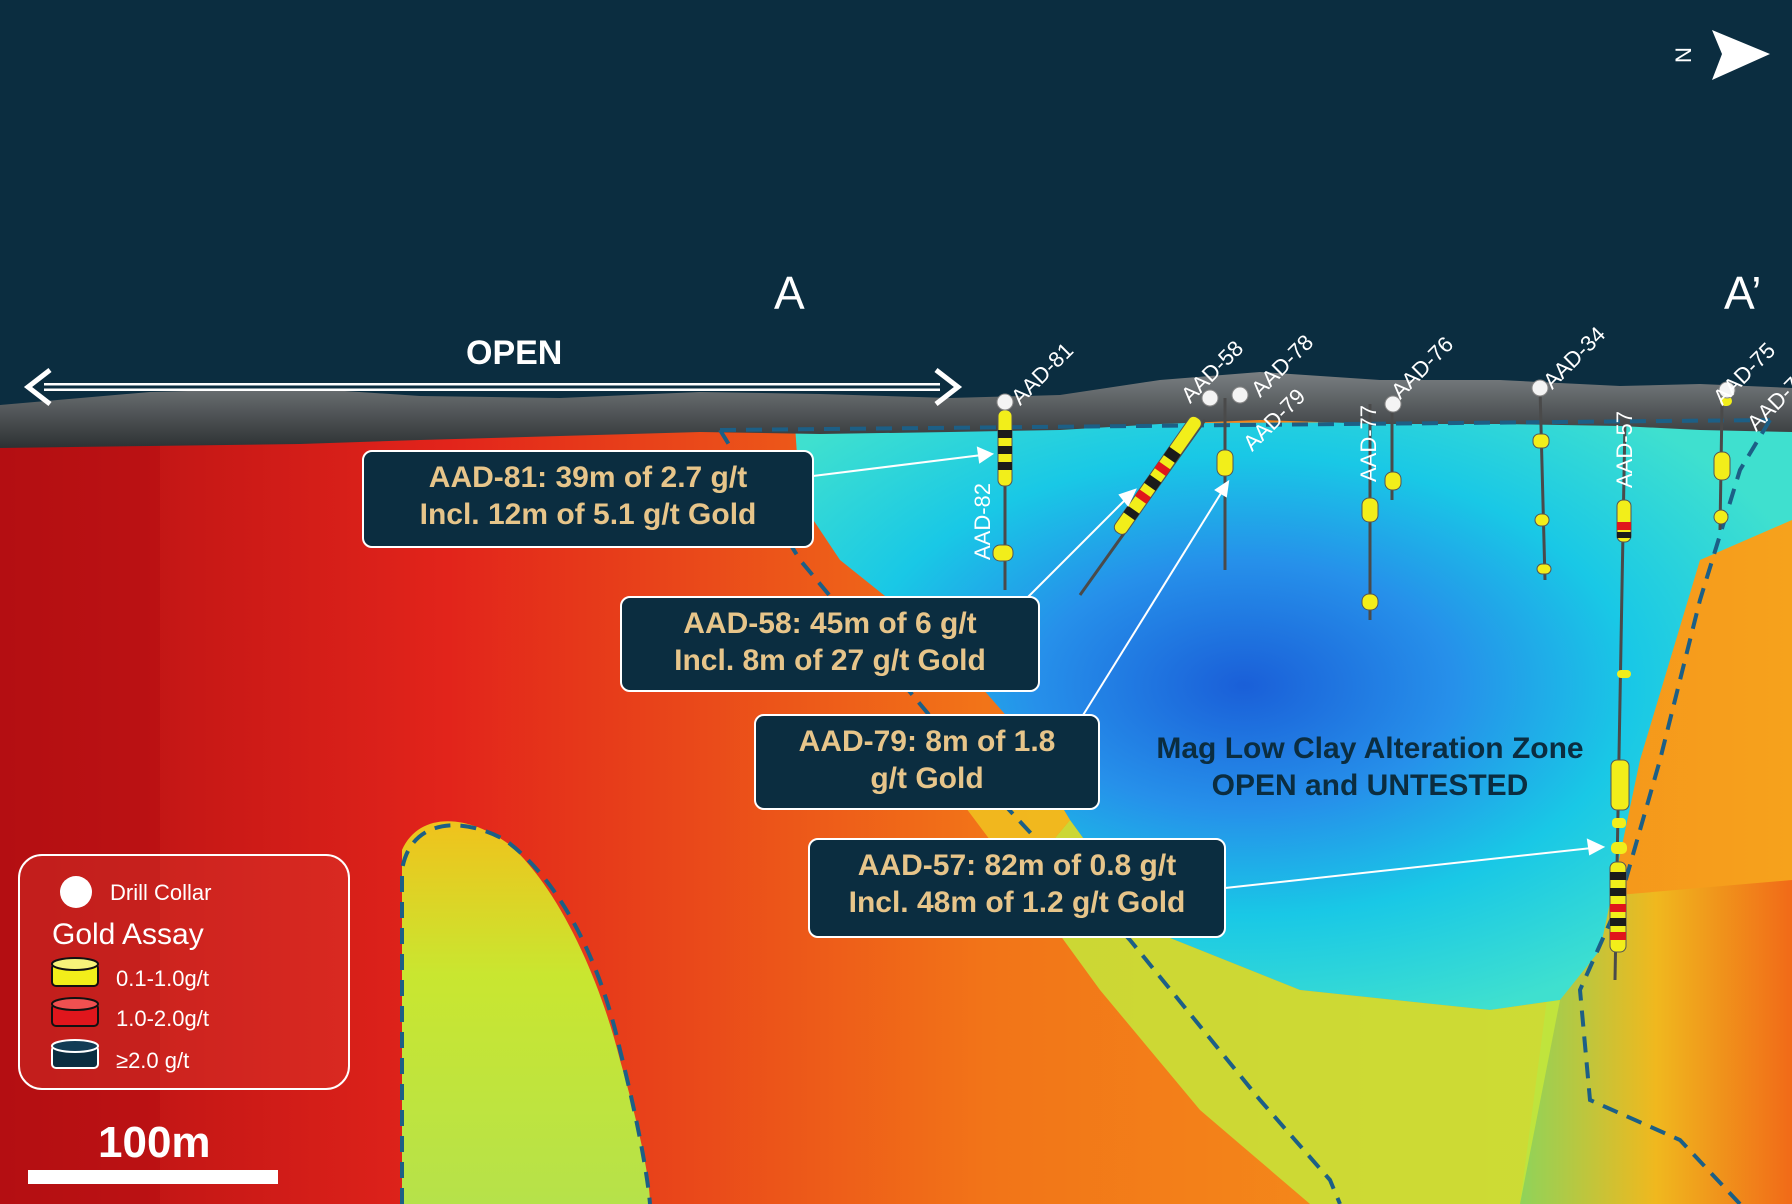 This screenshot has width=1792, height=1204. I want to click on open-extent-arrow, so click(493, 387).